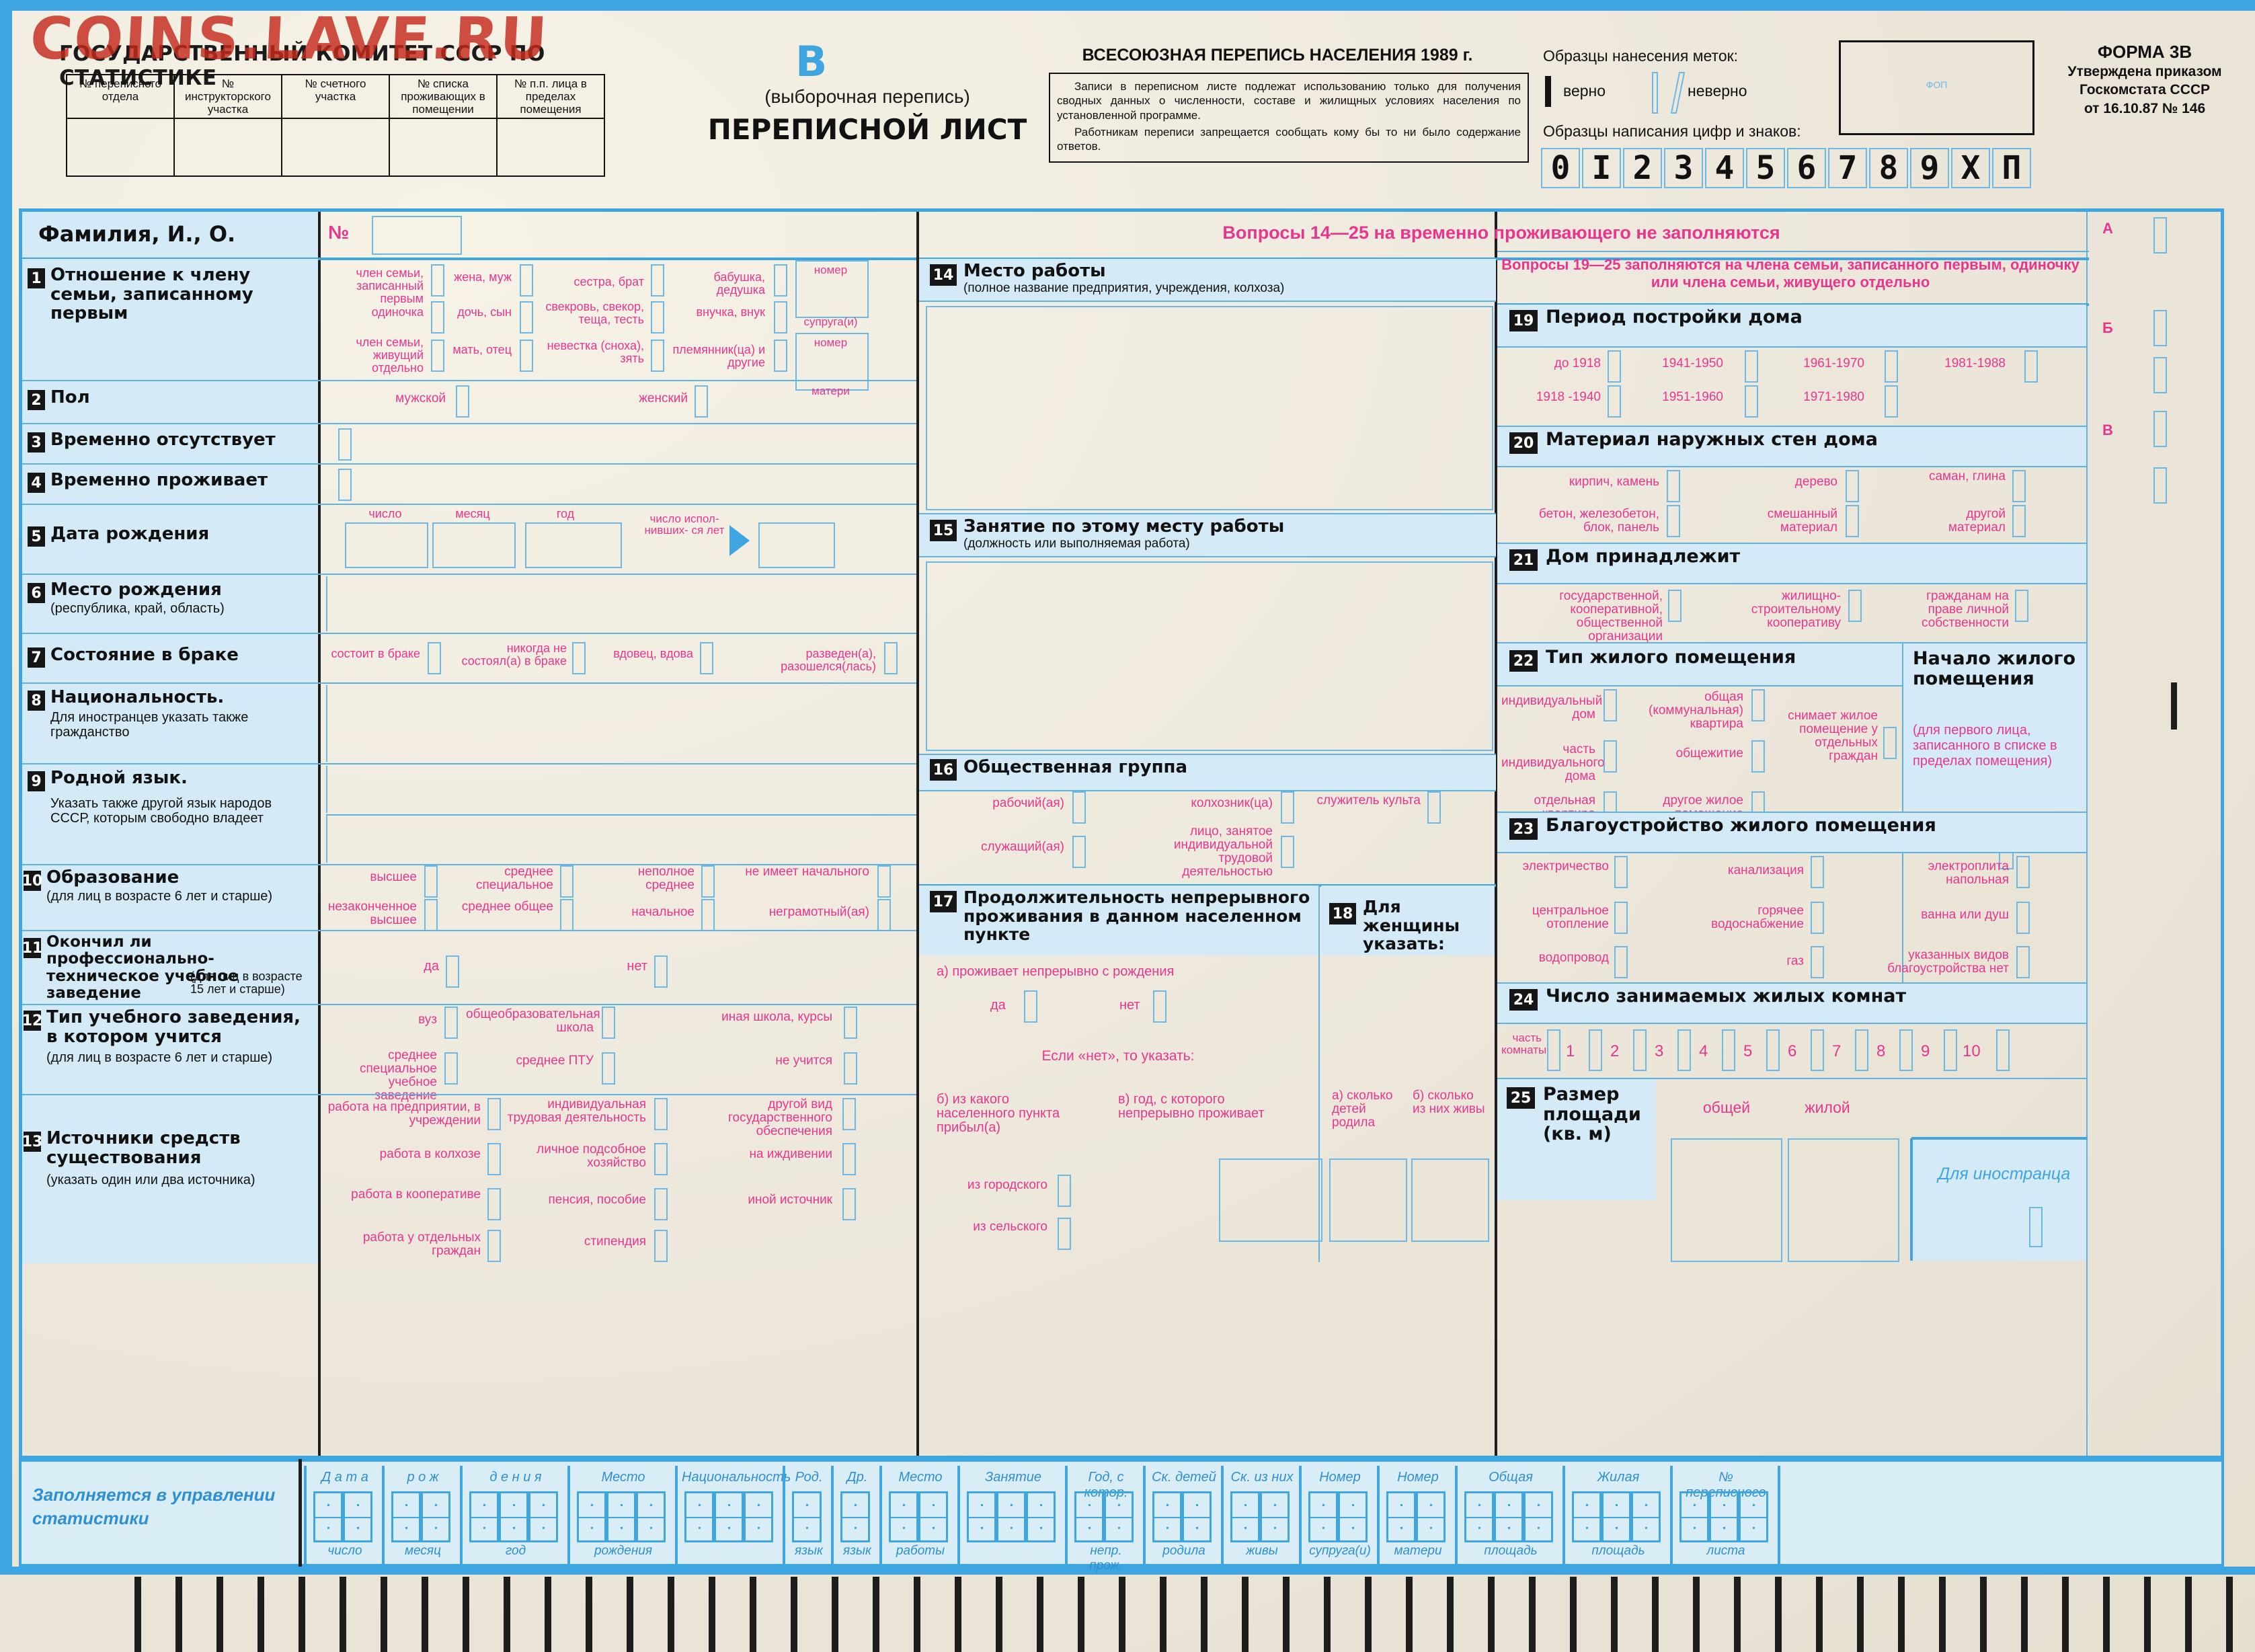 Image resolution: width=2255 pixels, height=1652 pixels. What do you see at coordinates (1368, 1200) in the screenshot?
I see `q18-children-born-input` at bounding box center [1368, 1200].